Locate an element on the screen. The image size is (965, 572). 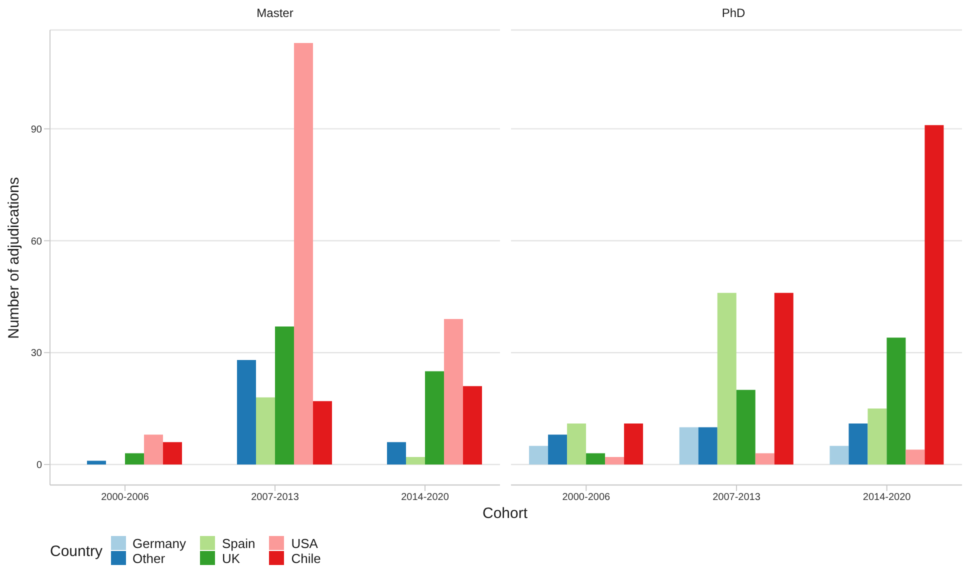
legend-label: Germany is located at coordinates (159, 543).